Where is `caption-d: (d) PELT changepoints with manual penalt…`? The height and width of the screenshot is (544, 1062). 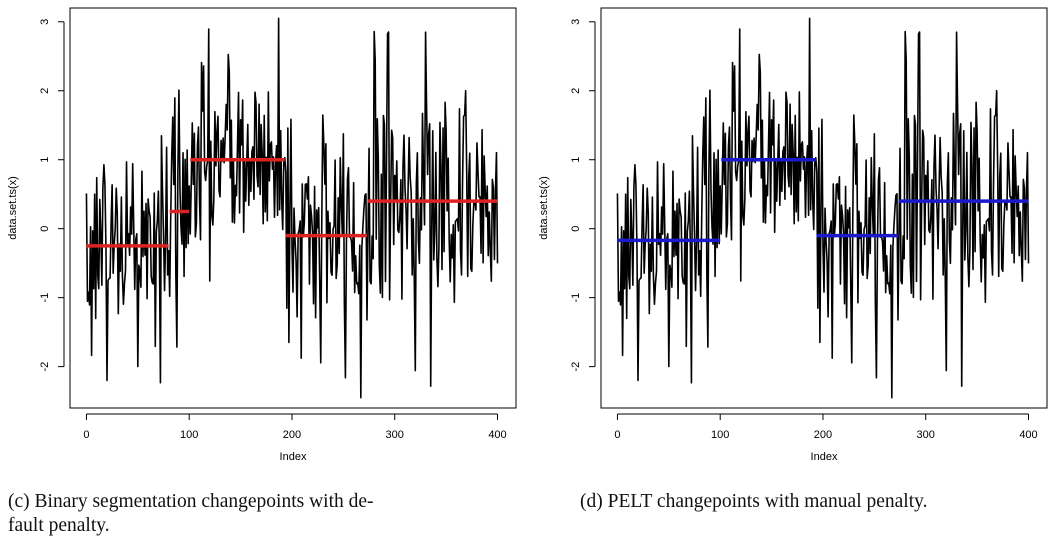
caption-d: (d) PELT changepoints with manual penalt… is located at coordinates (754, 501).